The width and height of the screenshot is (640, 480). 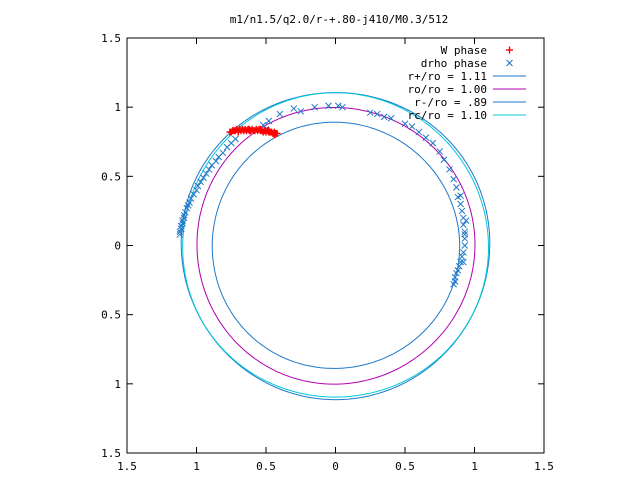 What do you see at coordinates (127, 466) in the screenshot?
I see `x-tick-label: 1.5` at bounding box center [127, 466].